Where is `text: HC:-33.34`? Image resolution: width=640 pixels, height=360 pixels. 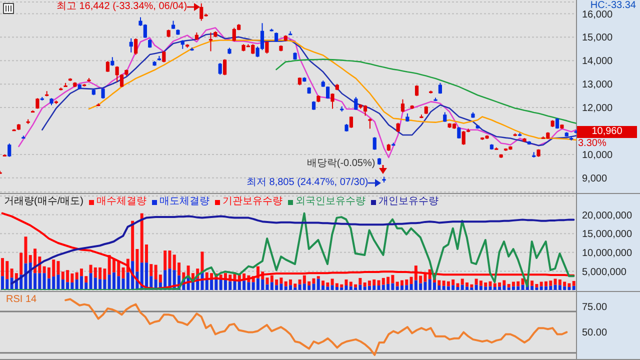 text: HC:-33.34 is located at coordinates (613, 5).